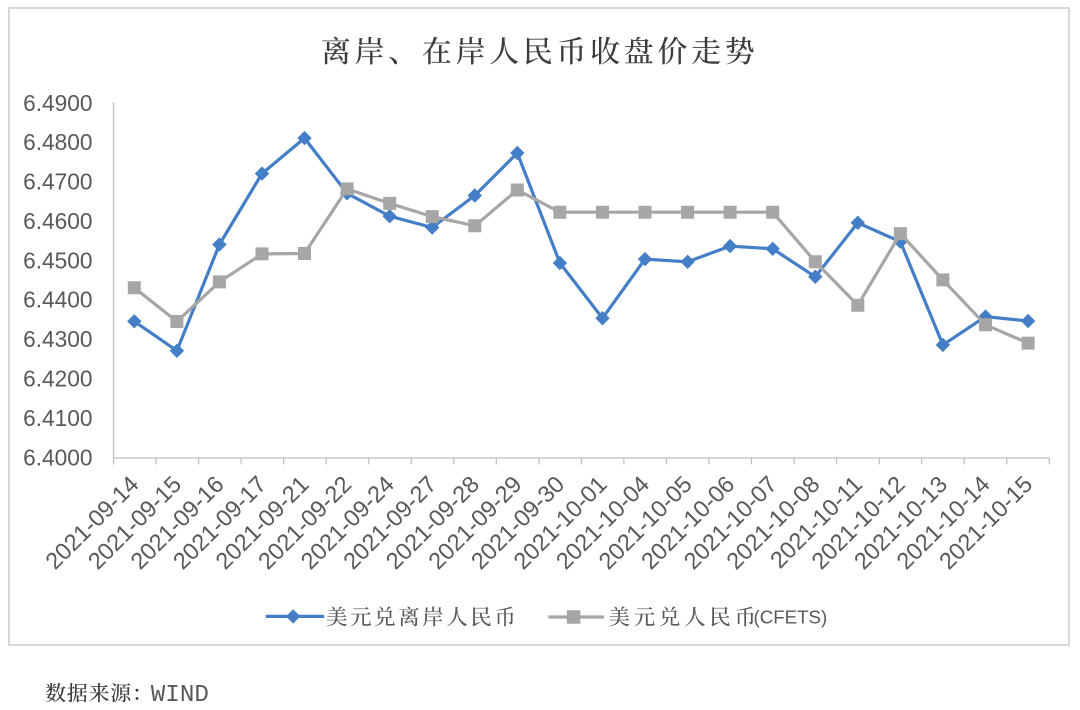  I want to click on svg-text: 6.4000, so click(57, 457).